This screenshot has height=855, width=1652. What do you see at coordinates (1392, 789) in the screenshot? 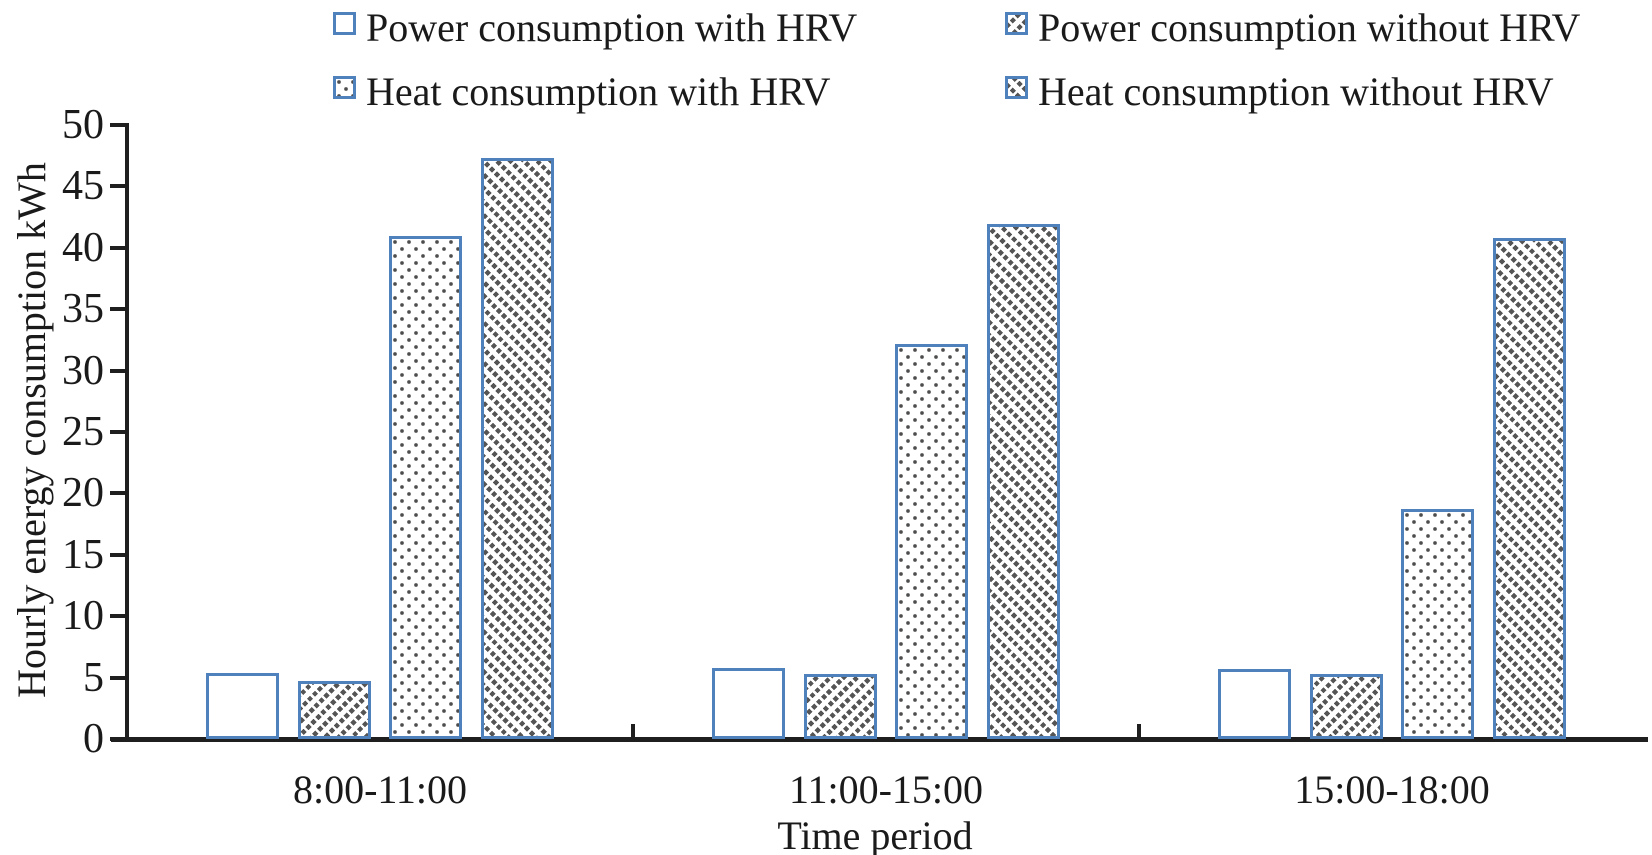
I see `x-category-label: 15:00-18:00` at bounding box center [1392, 789].